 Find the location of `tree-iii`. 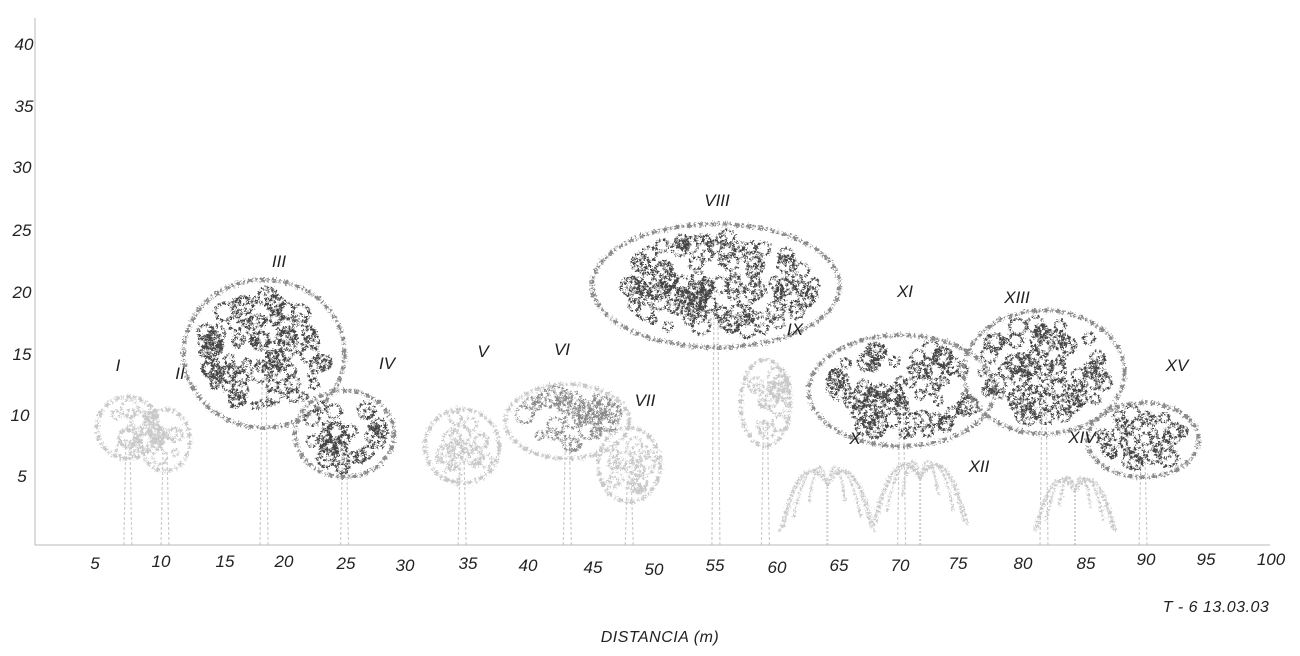

tree-iii is located at coordinates (264, 411).